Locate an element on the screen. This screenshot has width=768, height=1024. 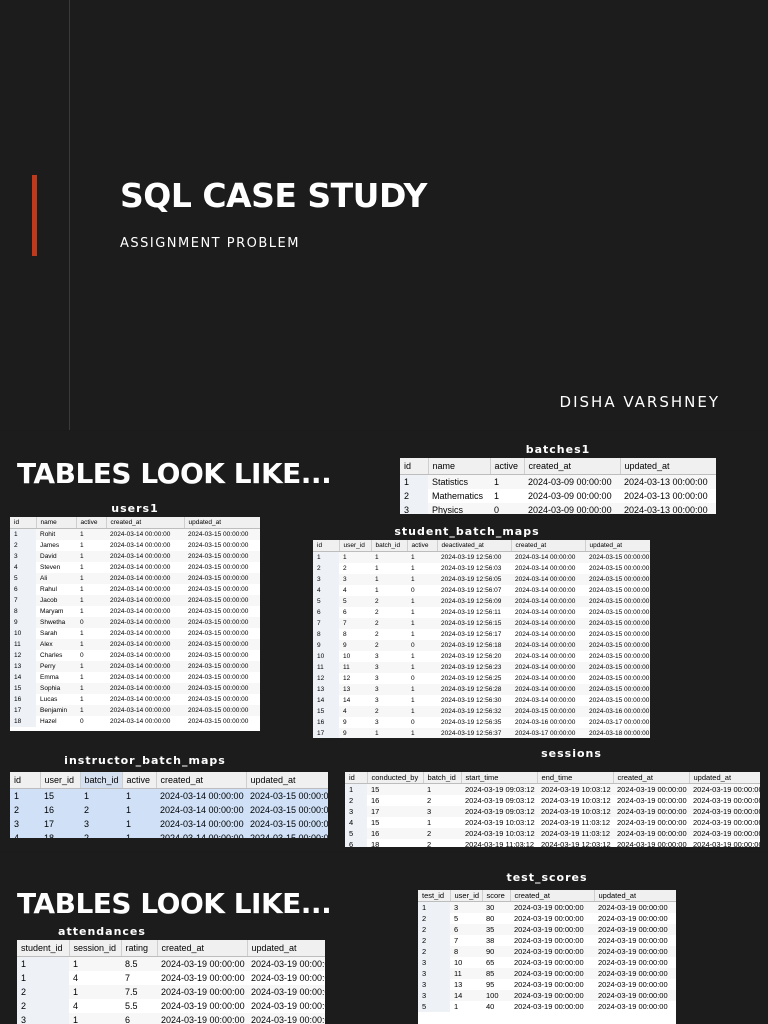
table-cell: 2024-03-09 00:00:00 is located at coordinates (572, 508).